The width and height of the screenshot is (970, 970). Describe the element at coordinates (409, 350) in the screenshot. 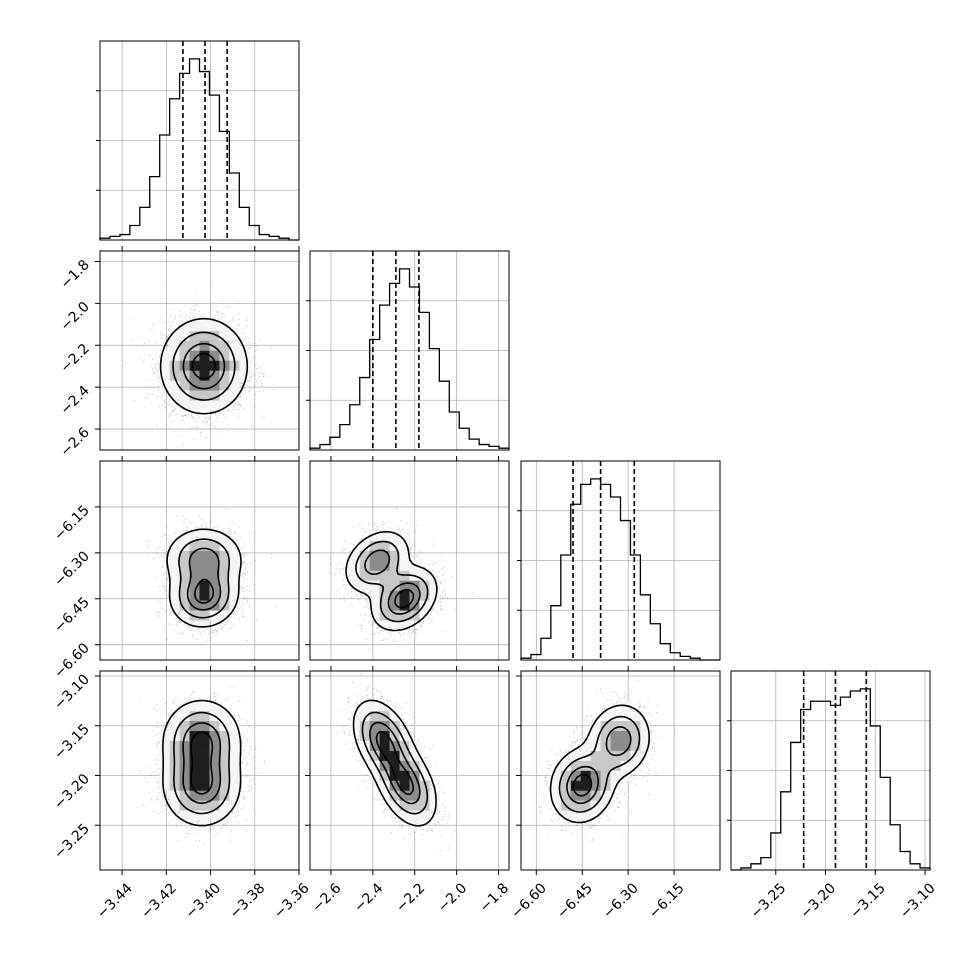

I see `axes-frame` at that location.